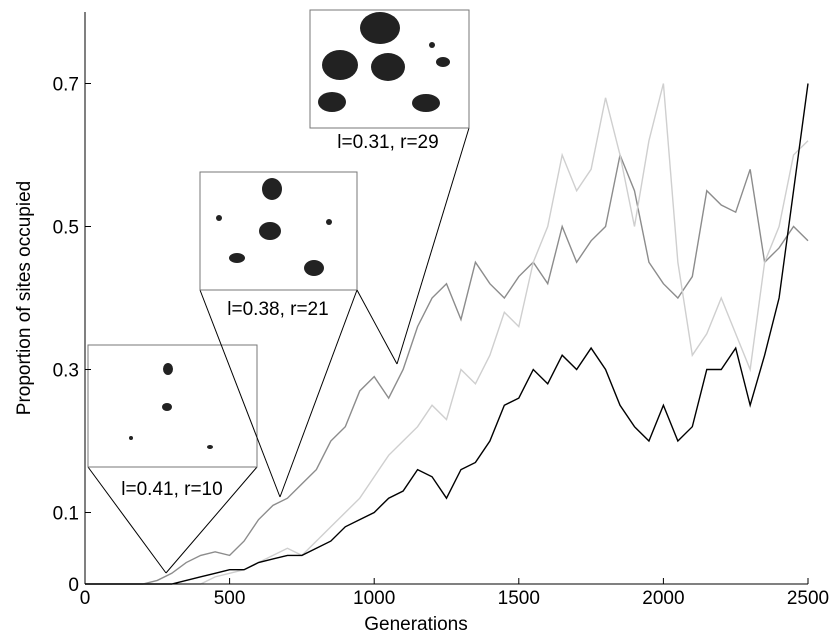 This screenshot has height=639, width=833. What do you see at coordinates (277, 309) in the screenshot?
I see `annotation: l=0.38, r=21` at bounding box center [277, 309].